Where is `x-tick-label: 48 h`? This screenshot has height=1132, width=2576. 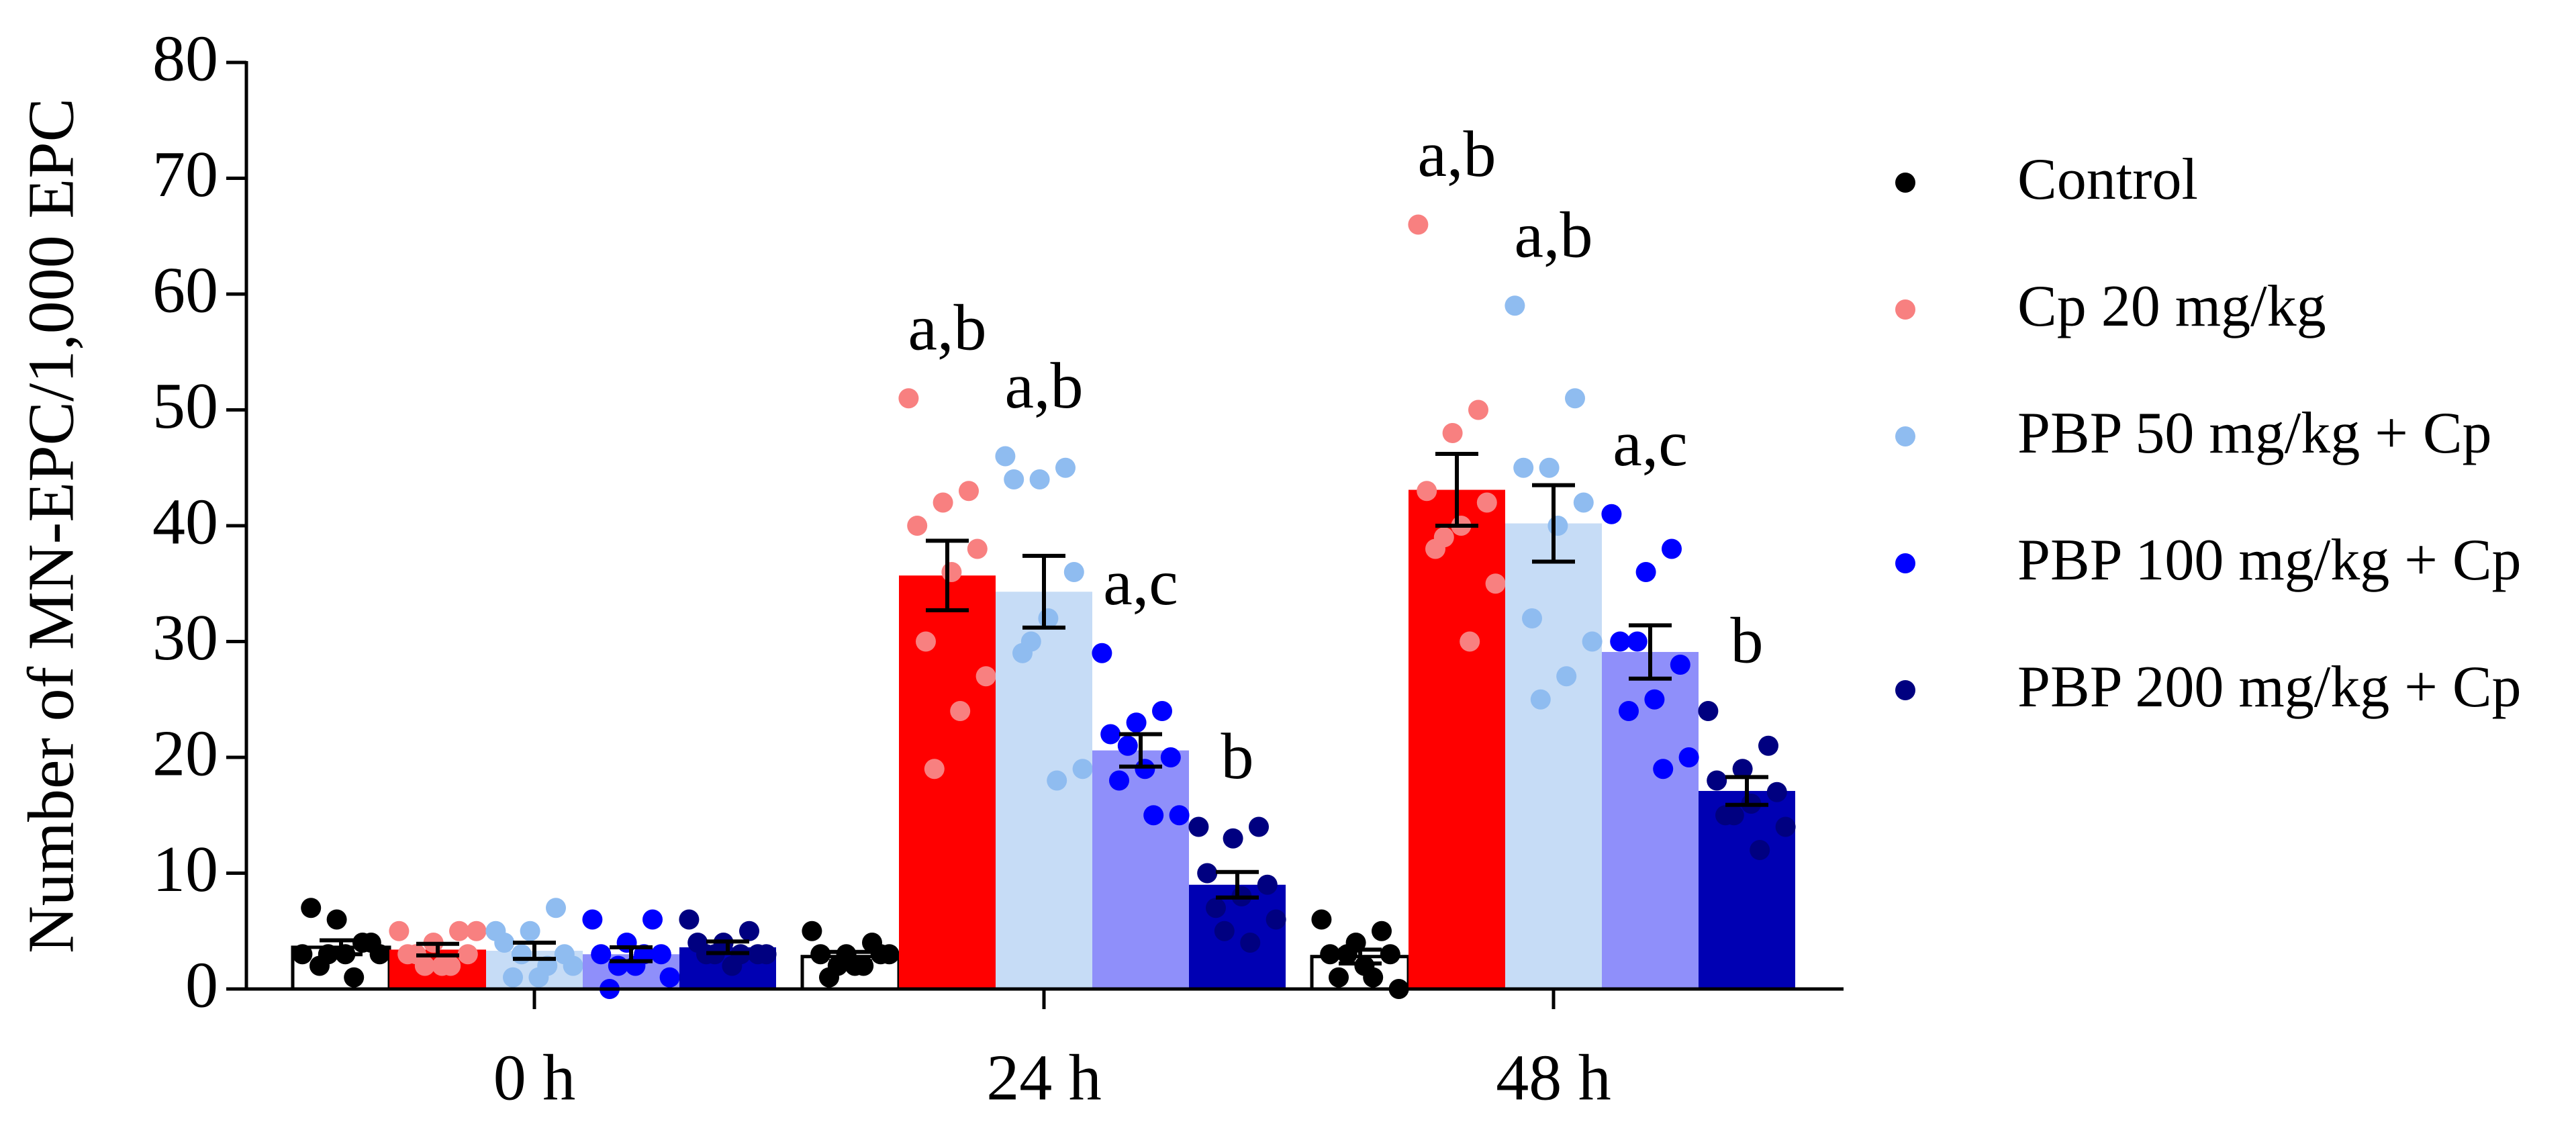 x-tick-label: 48 h is located at coordinates (1553, 1077).